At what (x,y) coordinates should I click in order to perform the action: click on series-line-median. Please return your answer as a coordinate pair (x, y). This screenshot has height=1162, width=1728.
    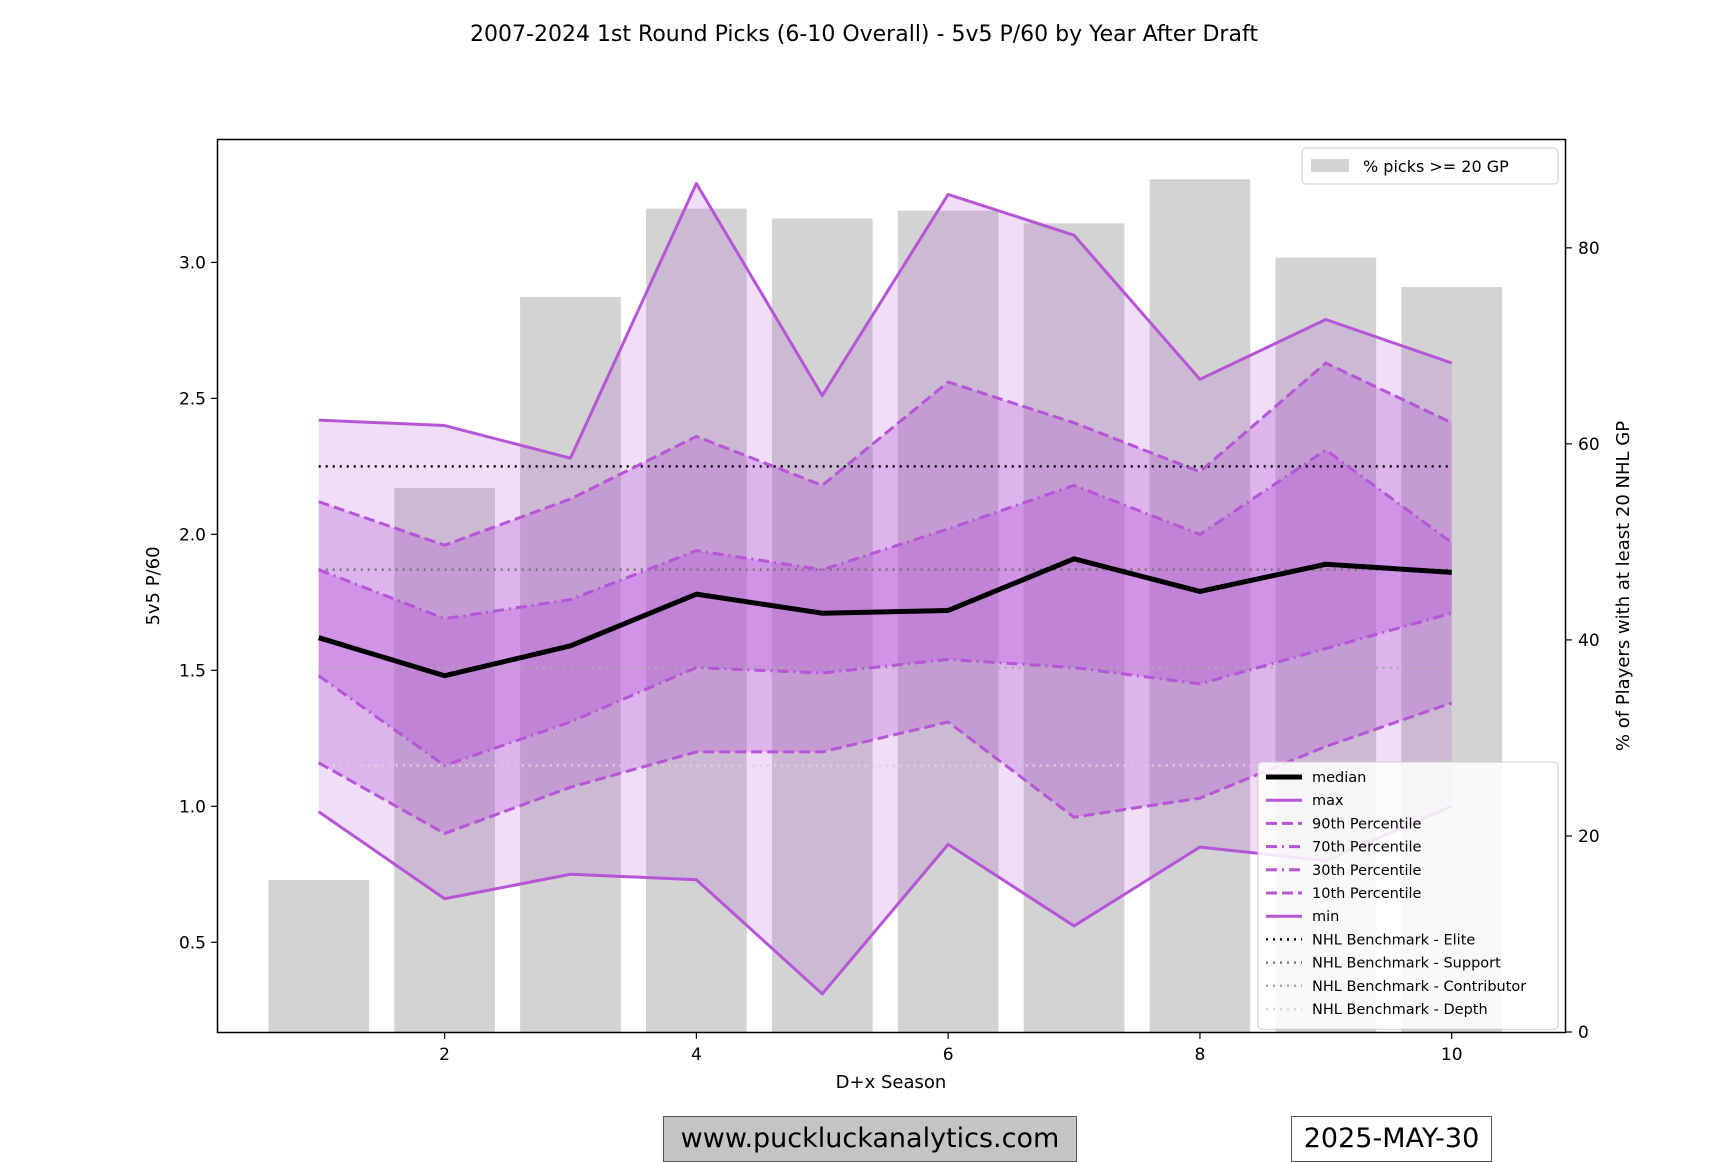
    Looking at the image, I should click on (884, 617).